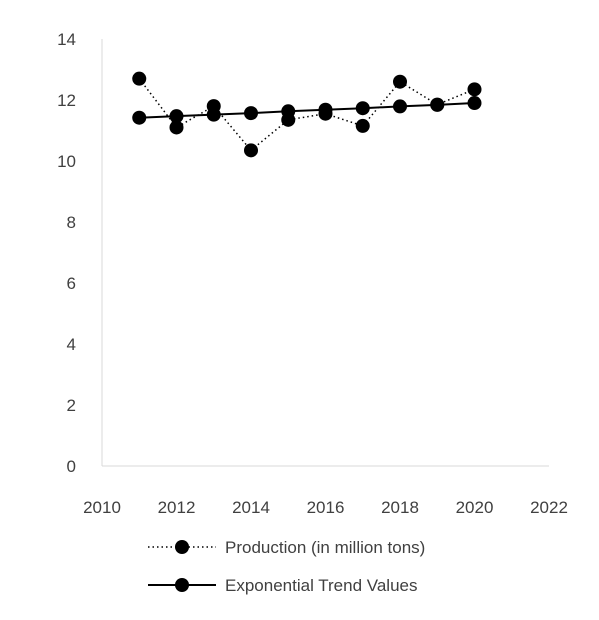 Image resolution: width=599 pixels, height=620 pixels. I want to click on legend-label-production: Production (in million tons), so click(325, 547).